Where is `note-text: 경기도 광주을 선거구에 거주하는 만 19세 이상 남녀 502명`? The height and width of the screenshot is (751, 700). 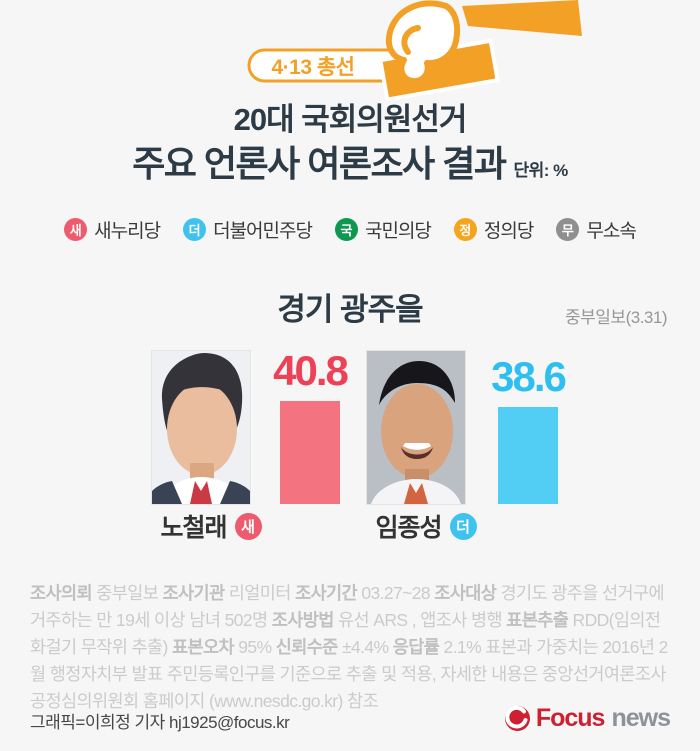
note-text: 경기도 광주을 선거구에 거주하는 만 19세 이상 남녀 502명 is located at coordinates (347, 606).